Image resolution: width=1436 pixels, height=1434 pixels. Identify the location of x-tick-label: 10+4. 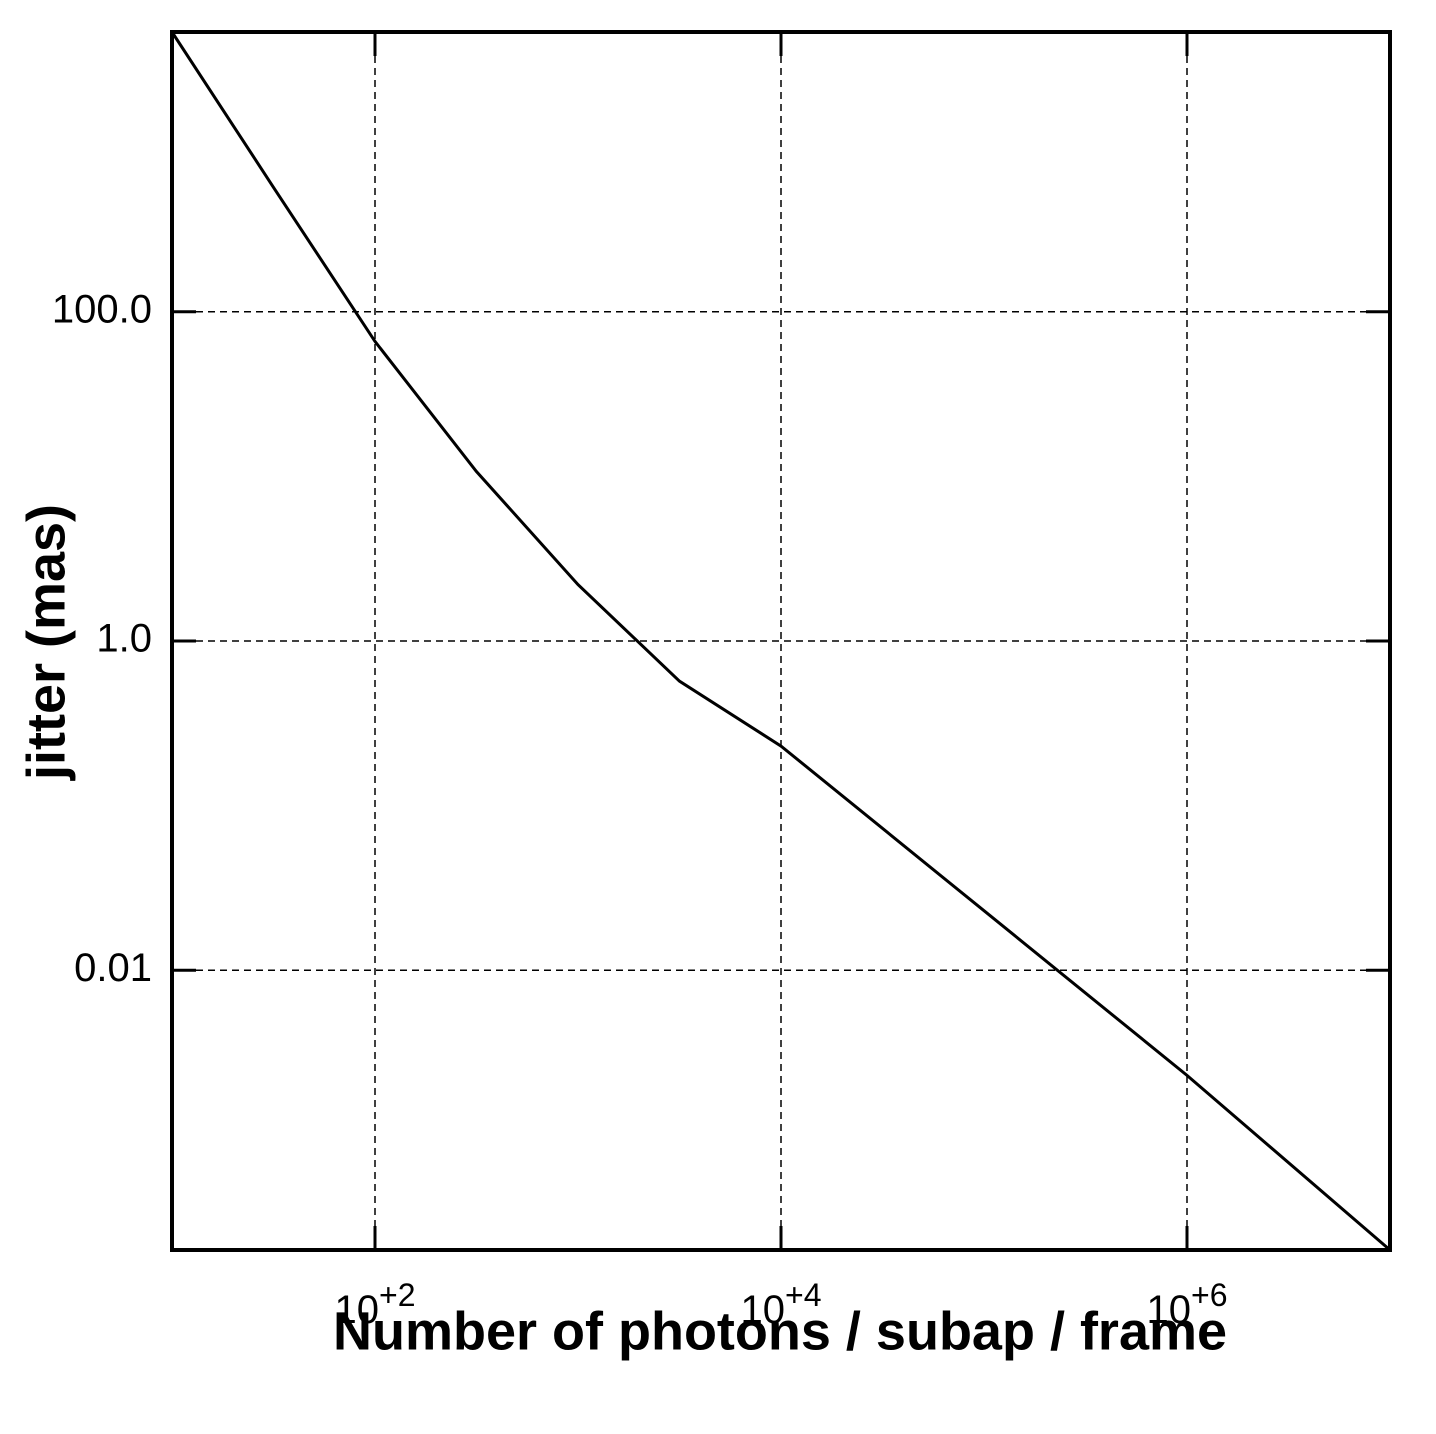
(781, 1304).